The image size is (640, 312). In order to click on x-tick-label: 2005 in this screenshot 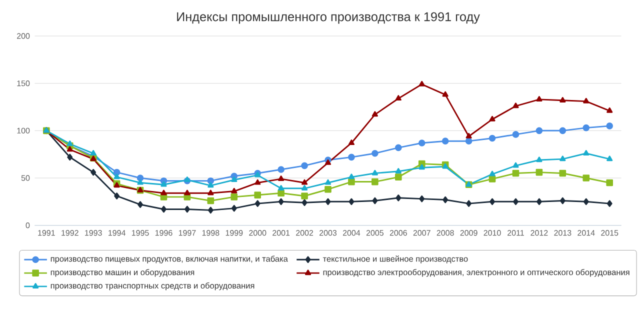, I will do `click(375, 233)`.